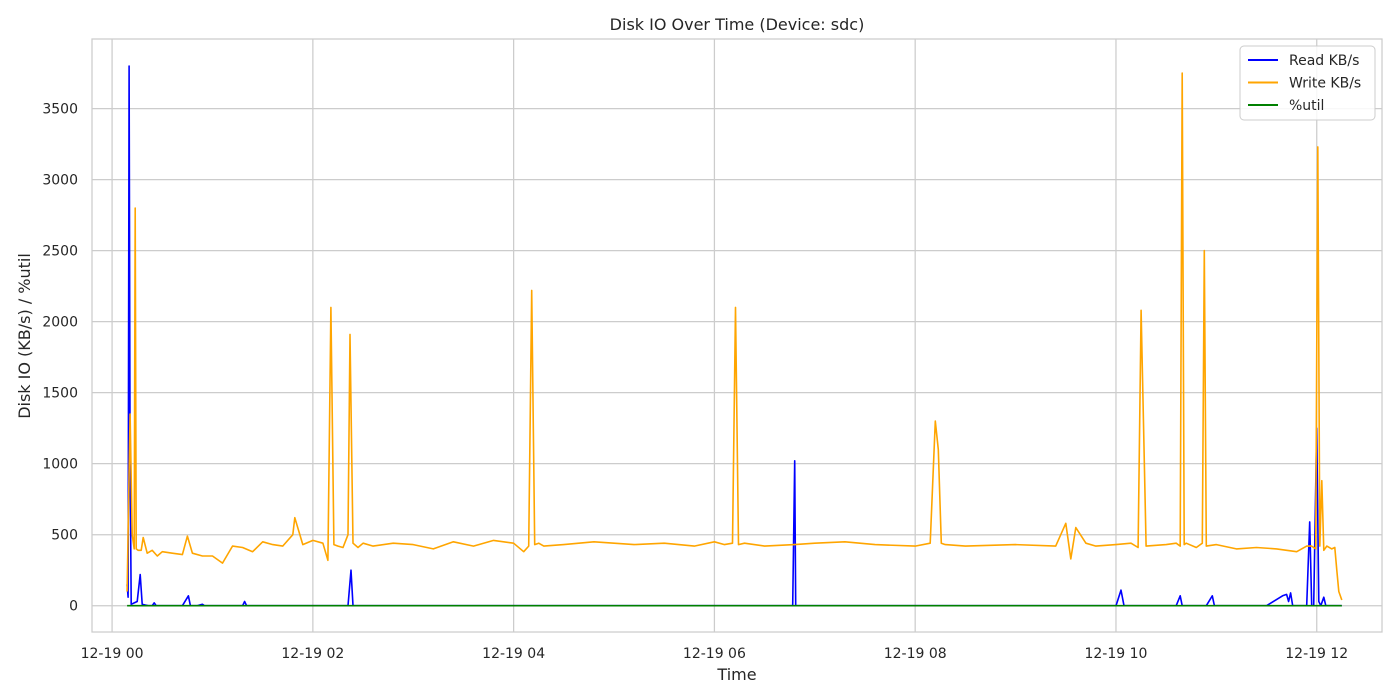  What do you see at coordinates (714, 654) in the screenshot?
I see `x-tick-label: 12-19 06` at bounding box center [714, 654].